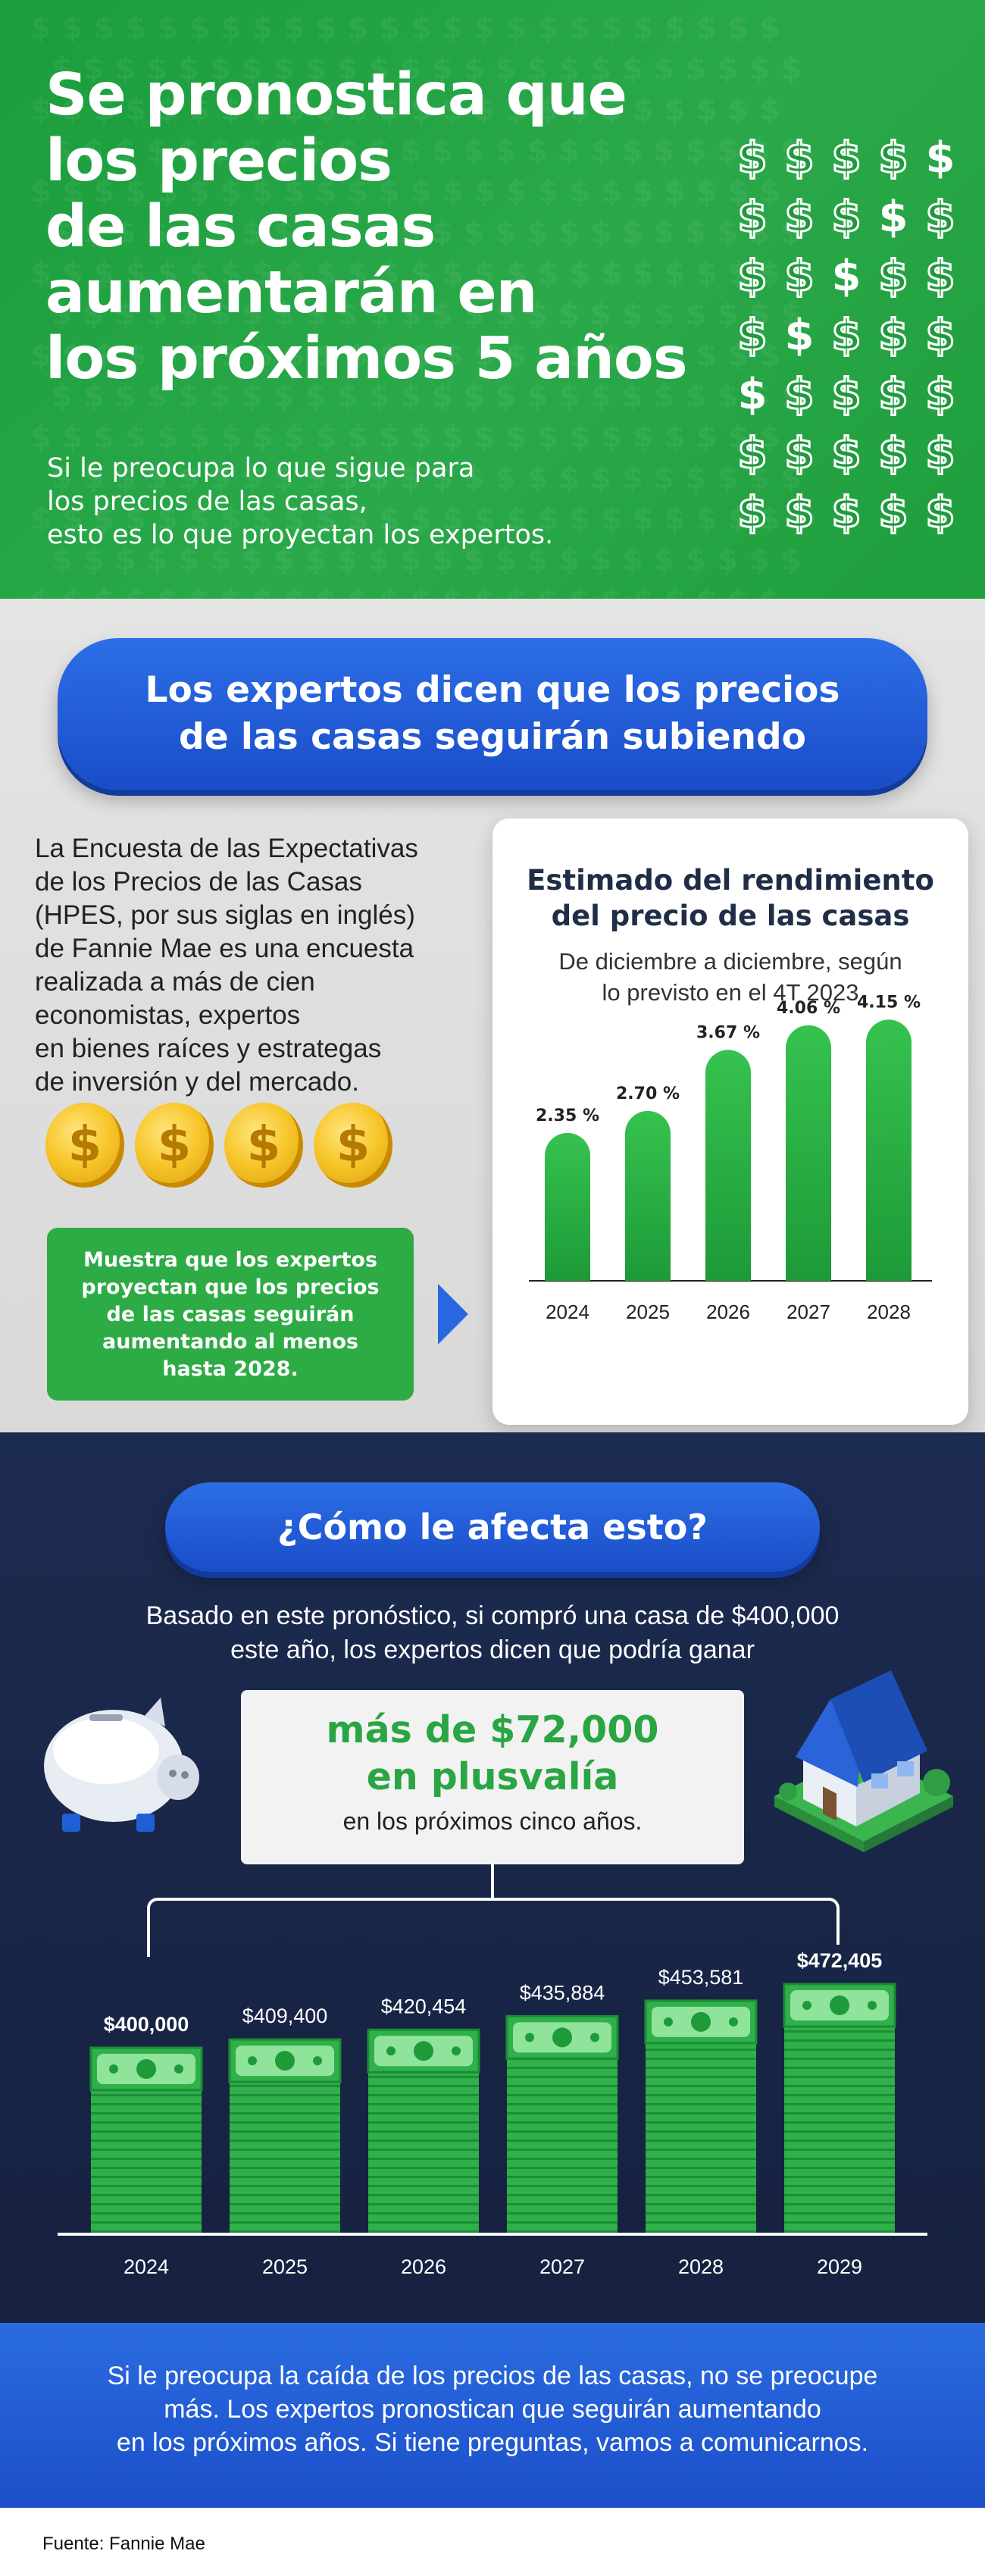 The image size is (985, 2576). Describe the element at coordinates (562, 2266) in the screenshot. I see `home-value-year-label: 2027` at that location.